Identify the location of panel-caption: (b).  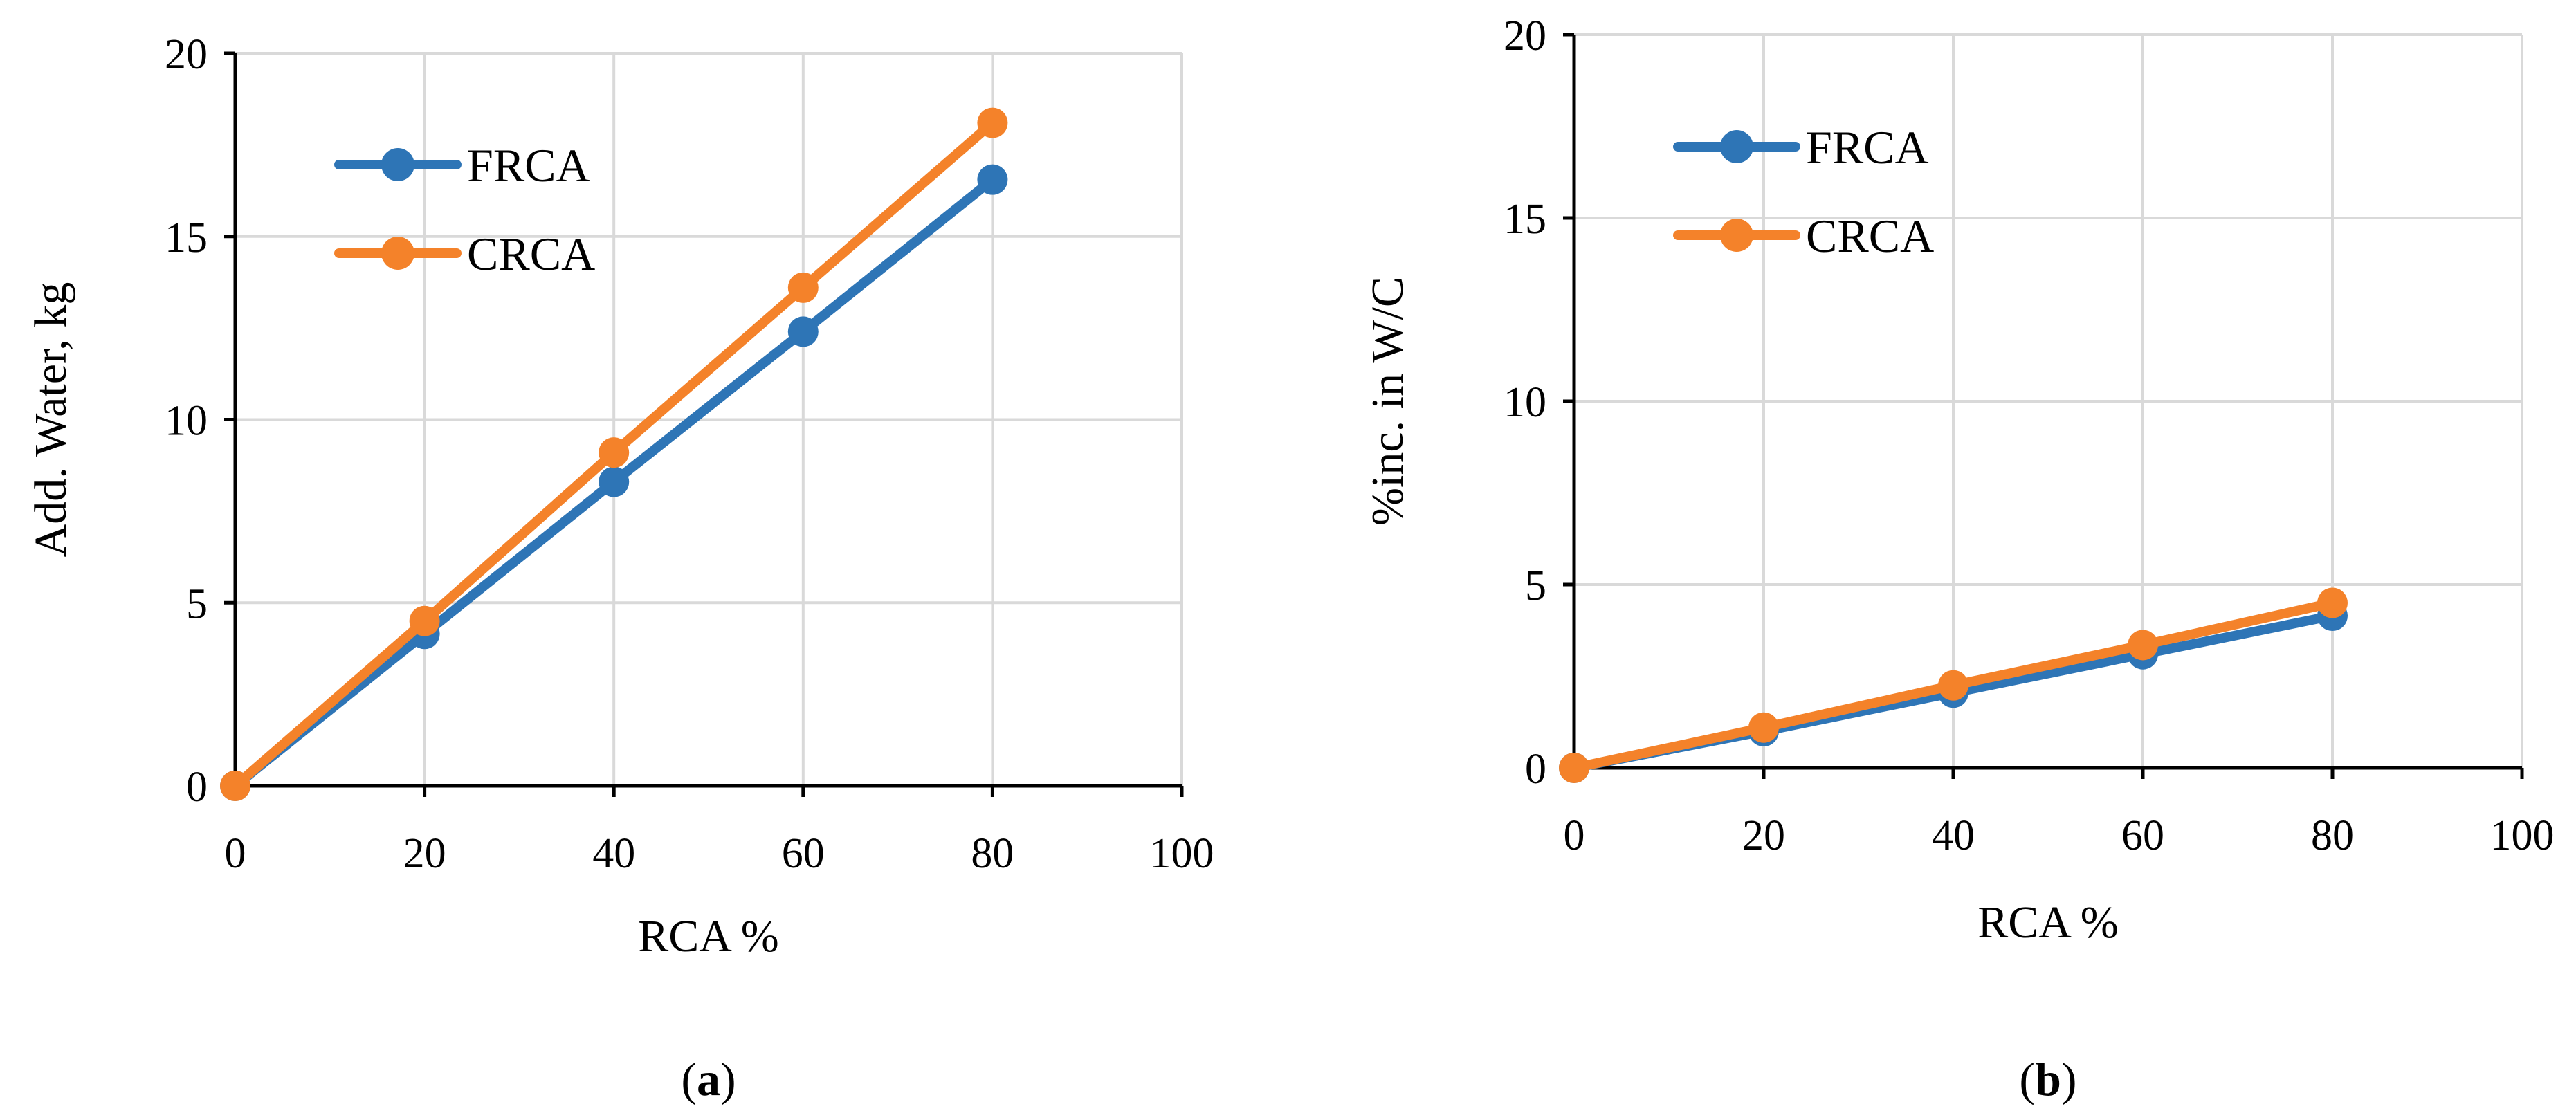
(2048, 1079).